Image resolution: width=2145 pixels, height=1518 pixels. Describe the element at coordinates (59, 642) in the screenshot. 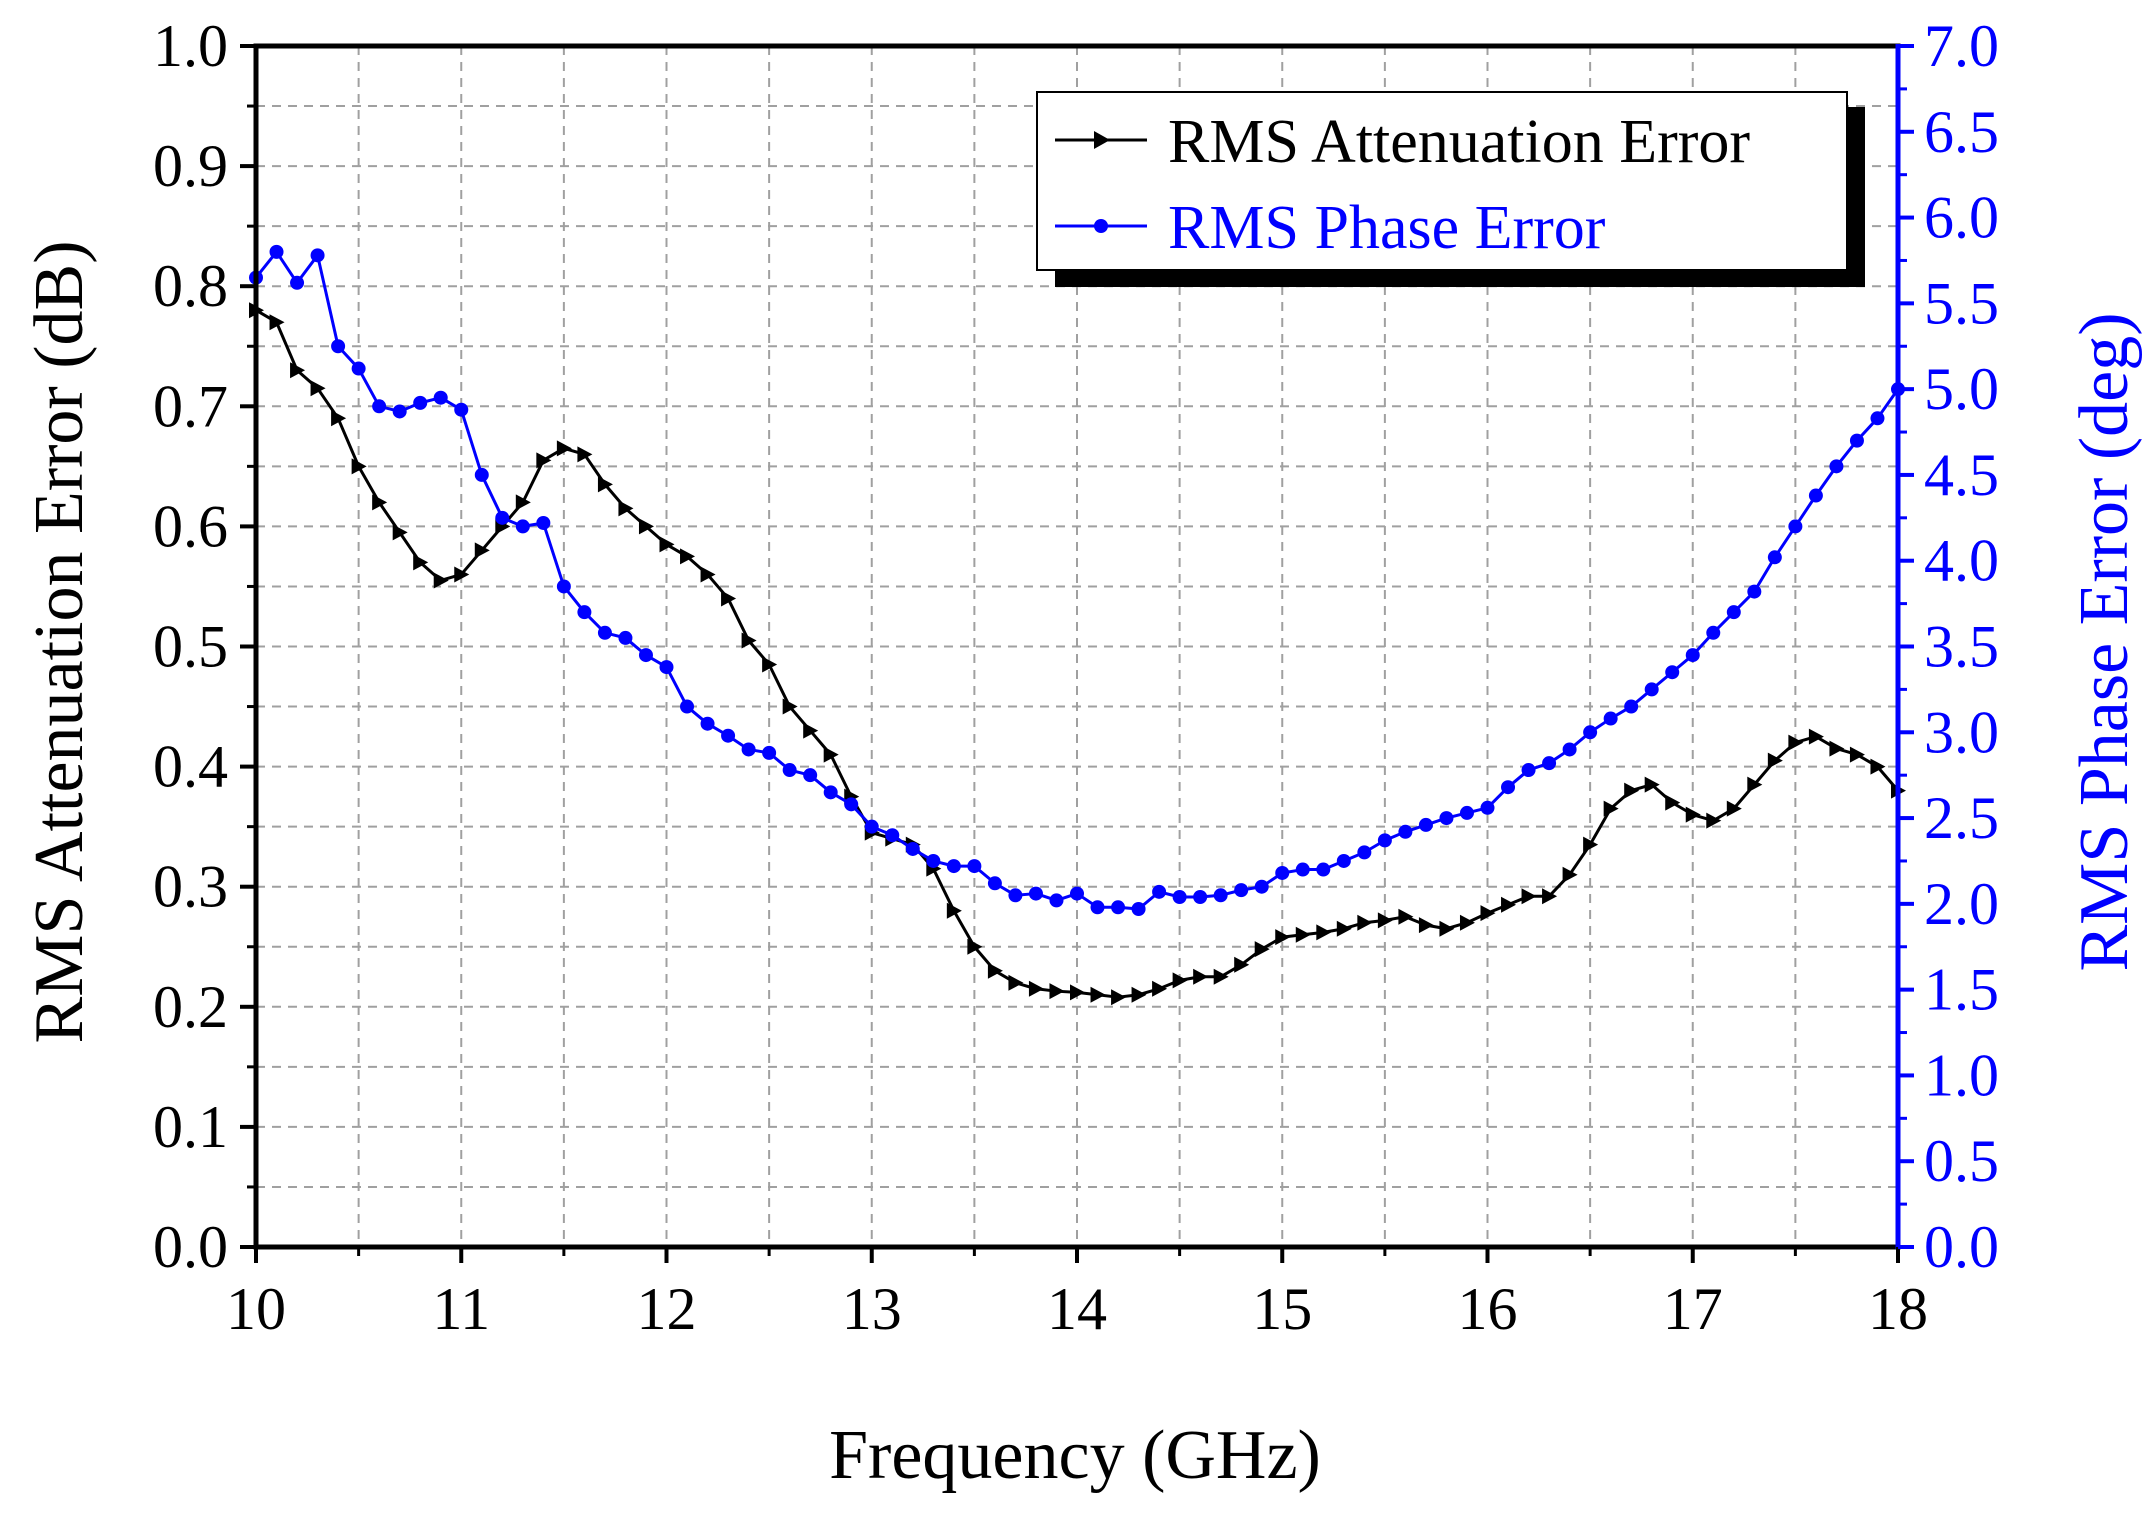

I see `y-left-axis-title: RMS Attenuation Error (dB)` at that location.